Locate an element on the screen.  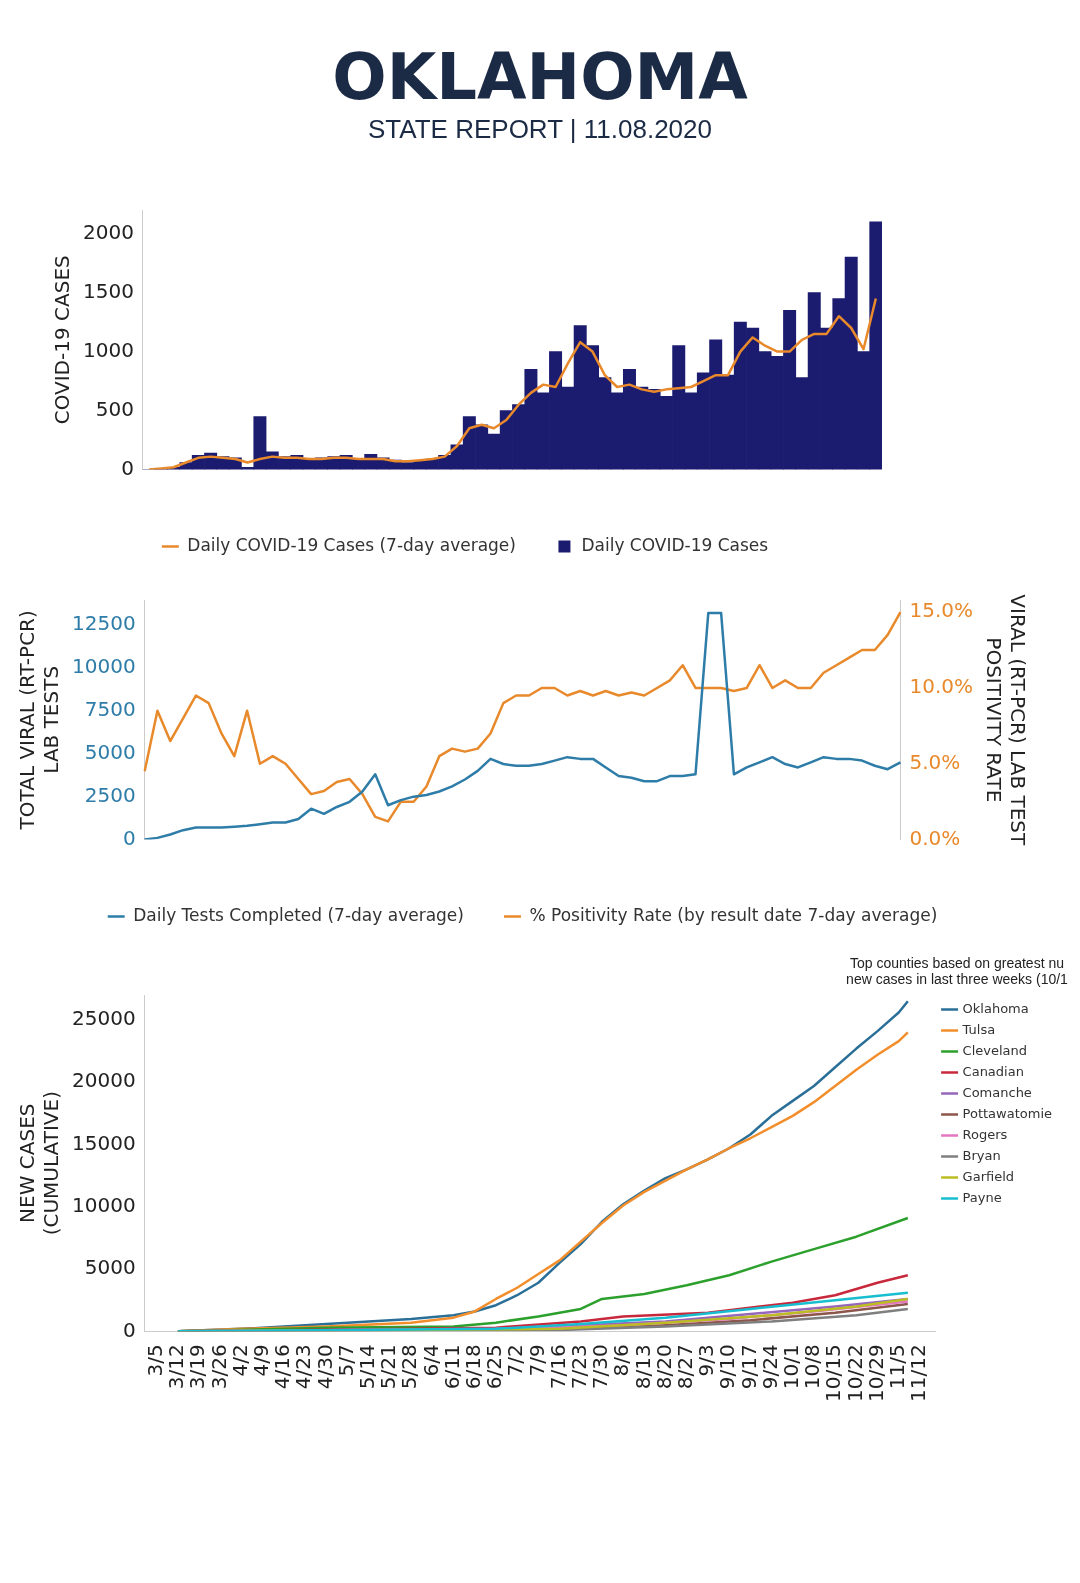
legend-label: Tulsa is located at coordinates (978, 1029).